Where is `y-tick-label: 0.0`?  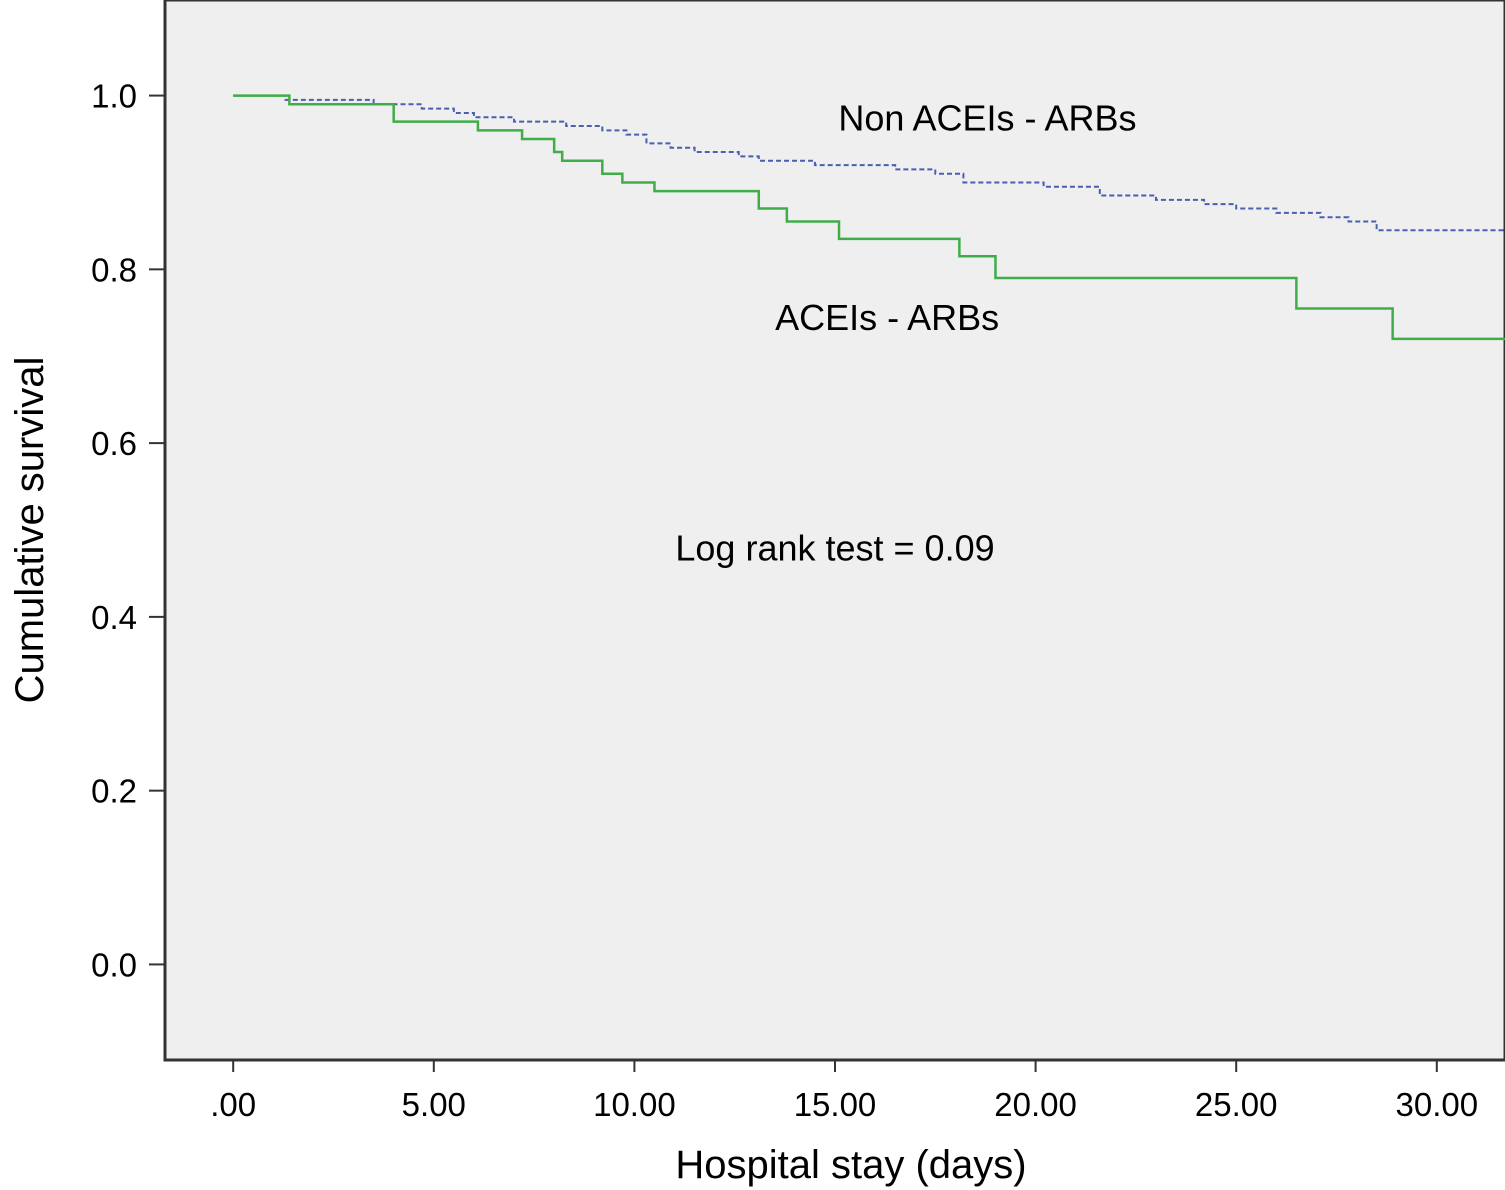 y-tick-label: 0.0 is located at coordinates (114, 964).